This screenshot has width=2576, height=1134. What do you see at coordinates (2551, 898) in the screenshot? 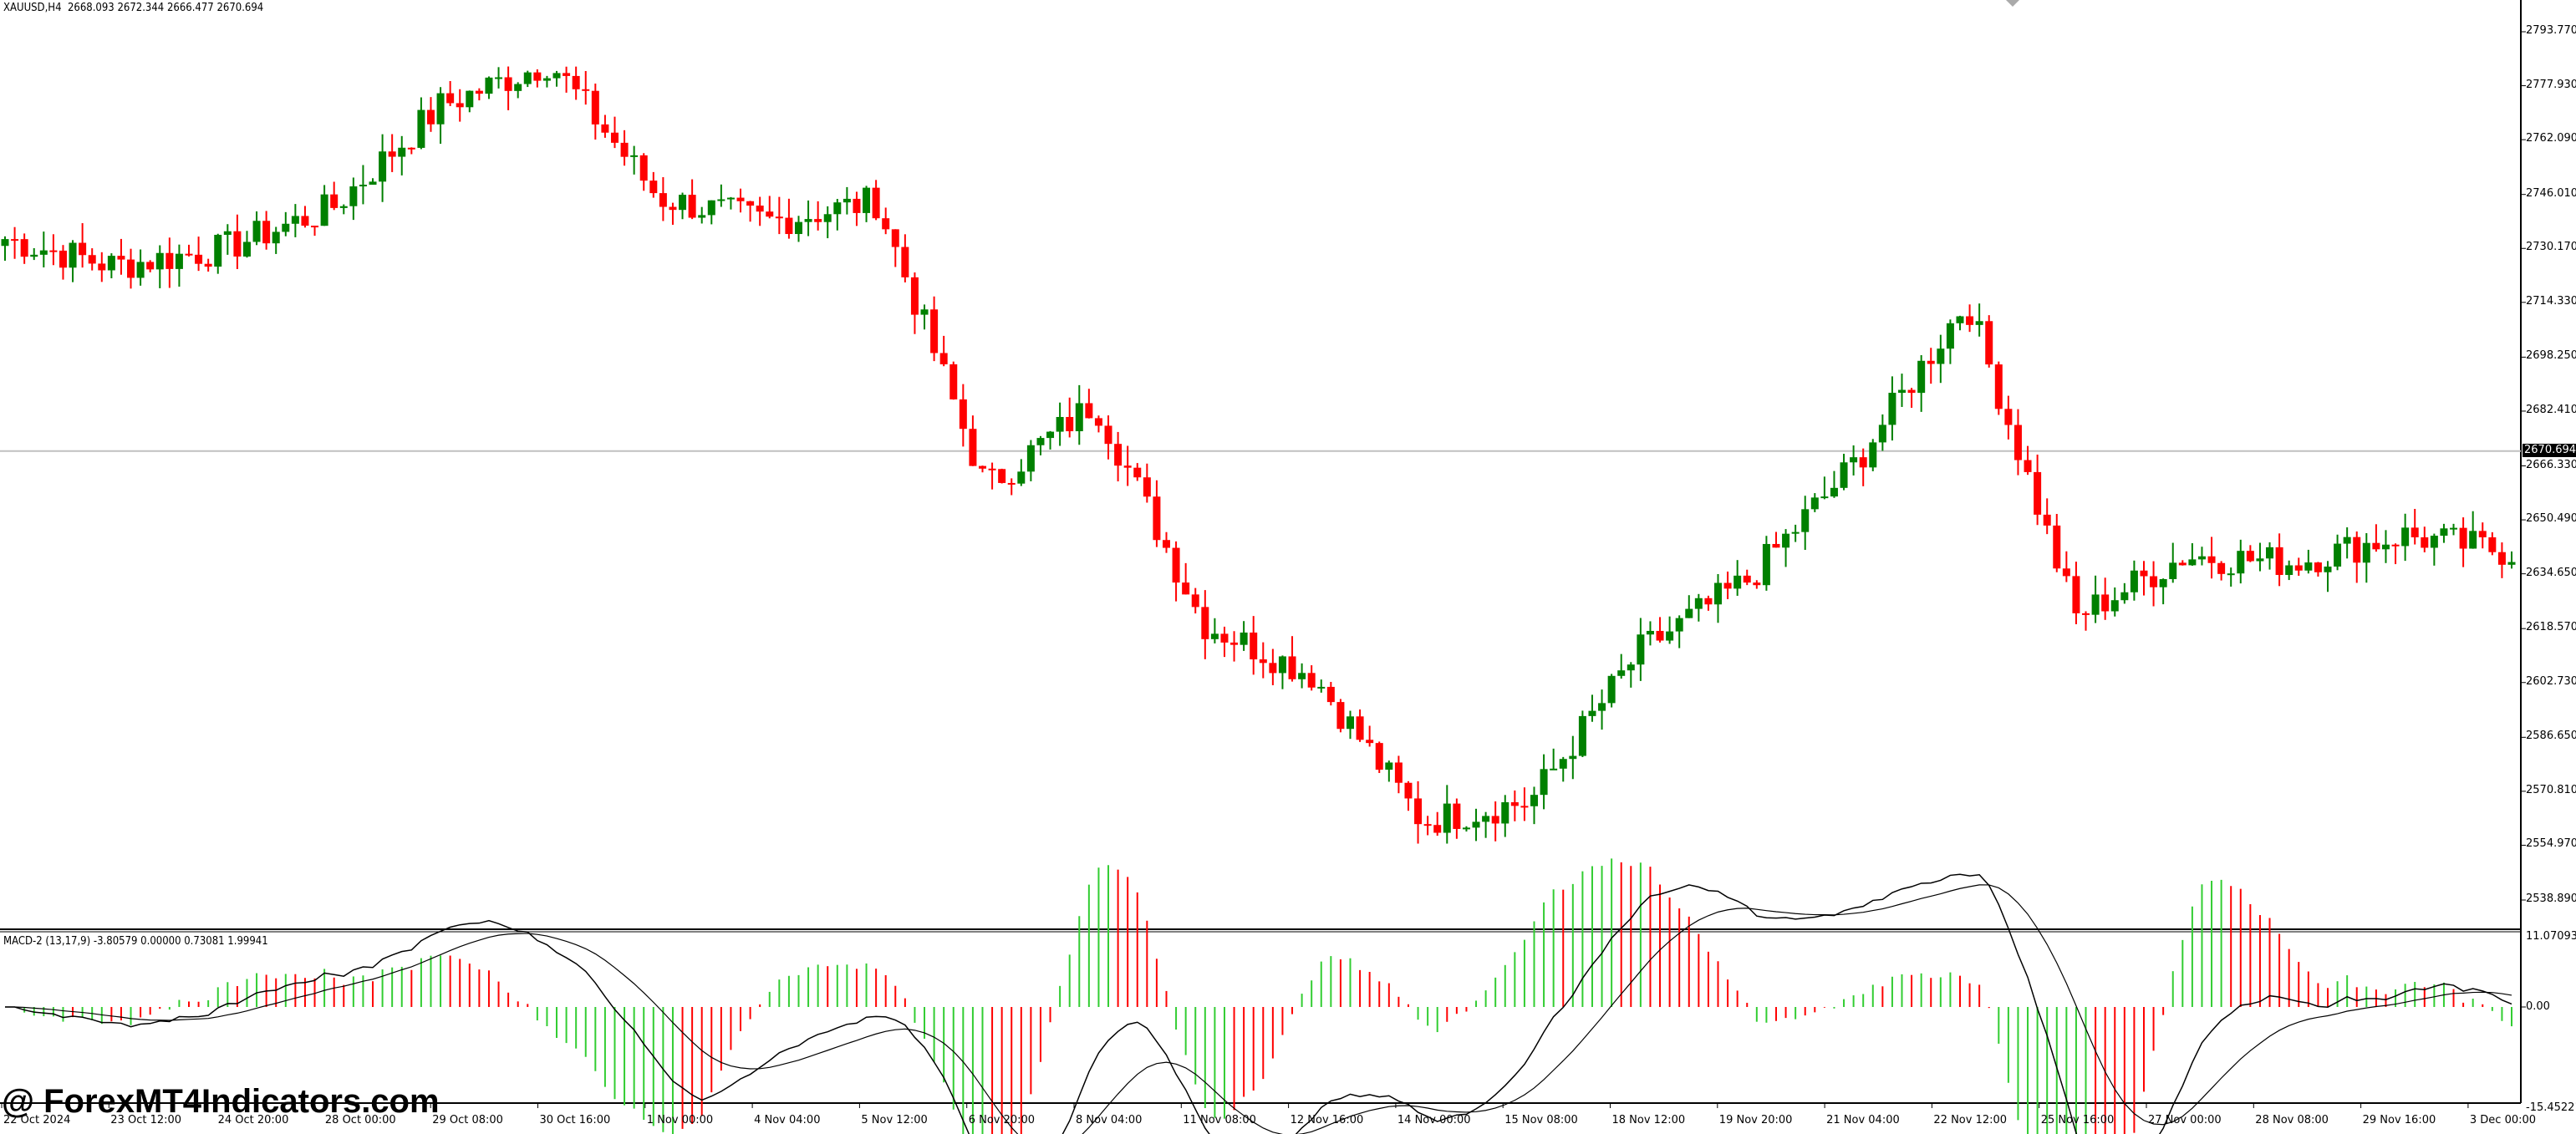
I see `price-tick-label: 2538.890` at bounding box center [2551, 898].